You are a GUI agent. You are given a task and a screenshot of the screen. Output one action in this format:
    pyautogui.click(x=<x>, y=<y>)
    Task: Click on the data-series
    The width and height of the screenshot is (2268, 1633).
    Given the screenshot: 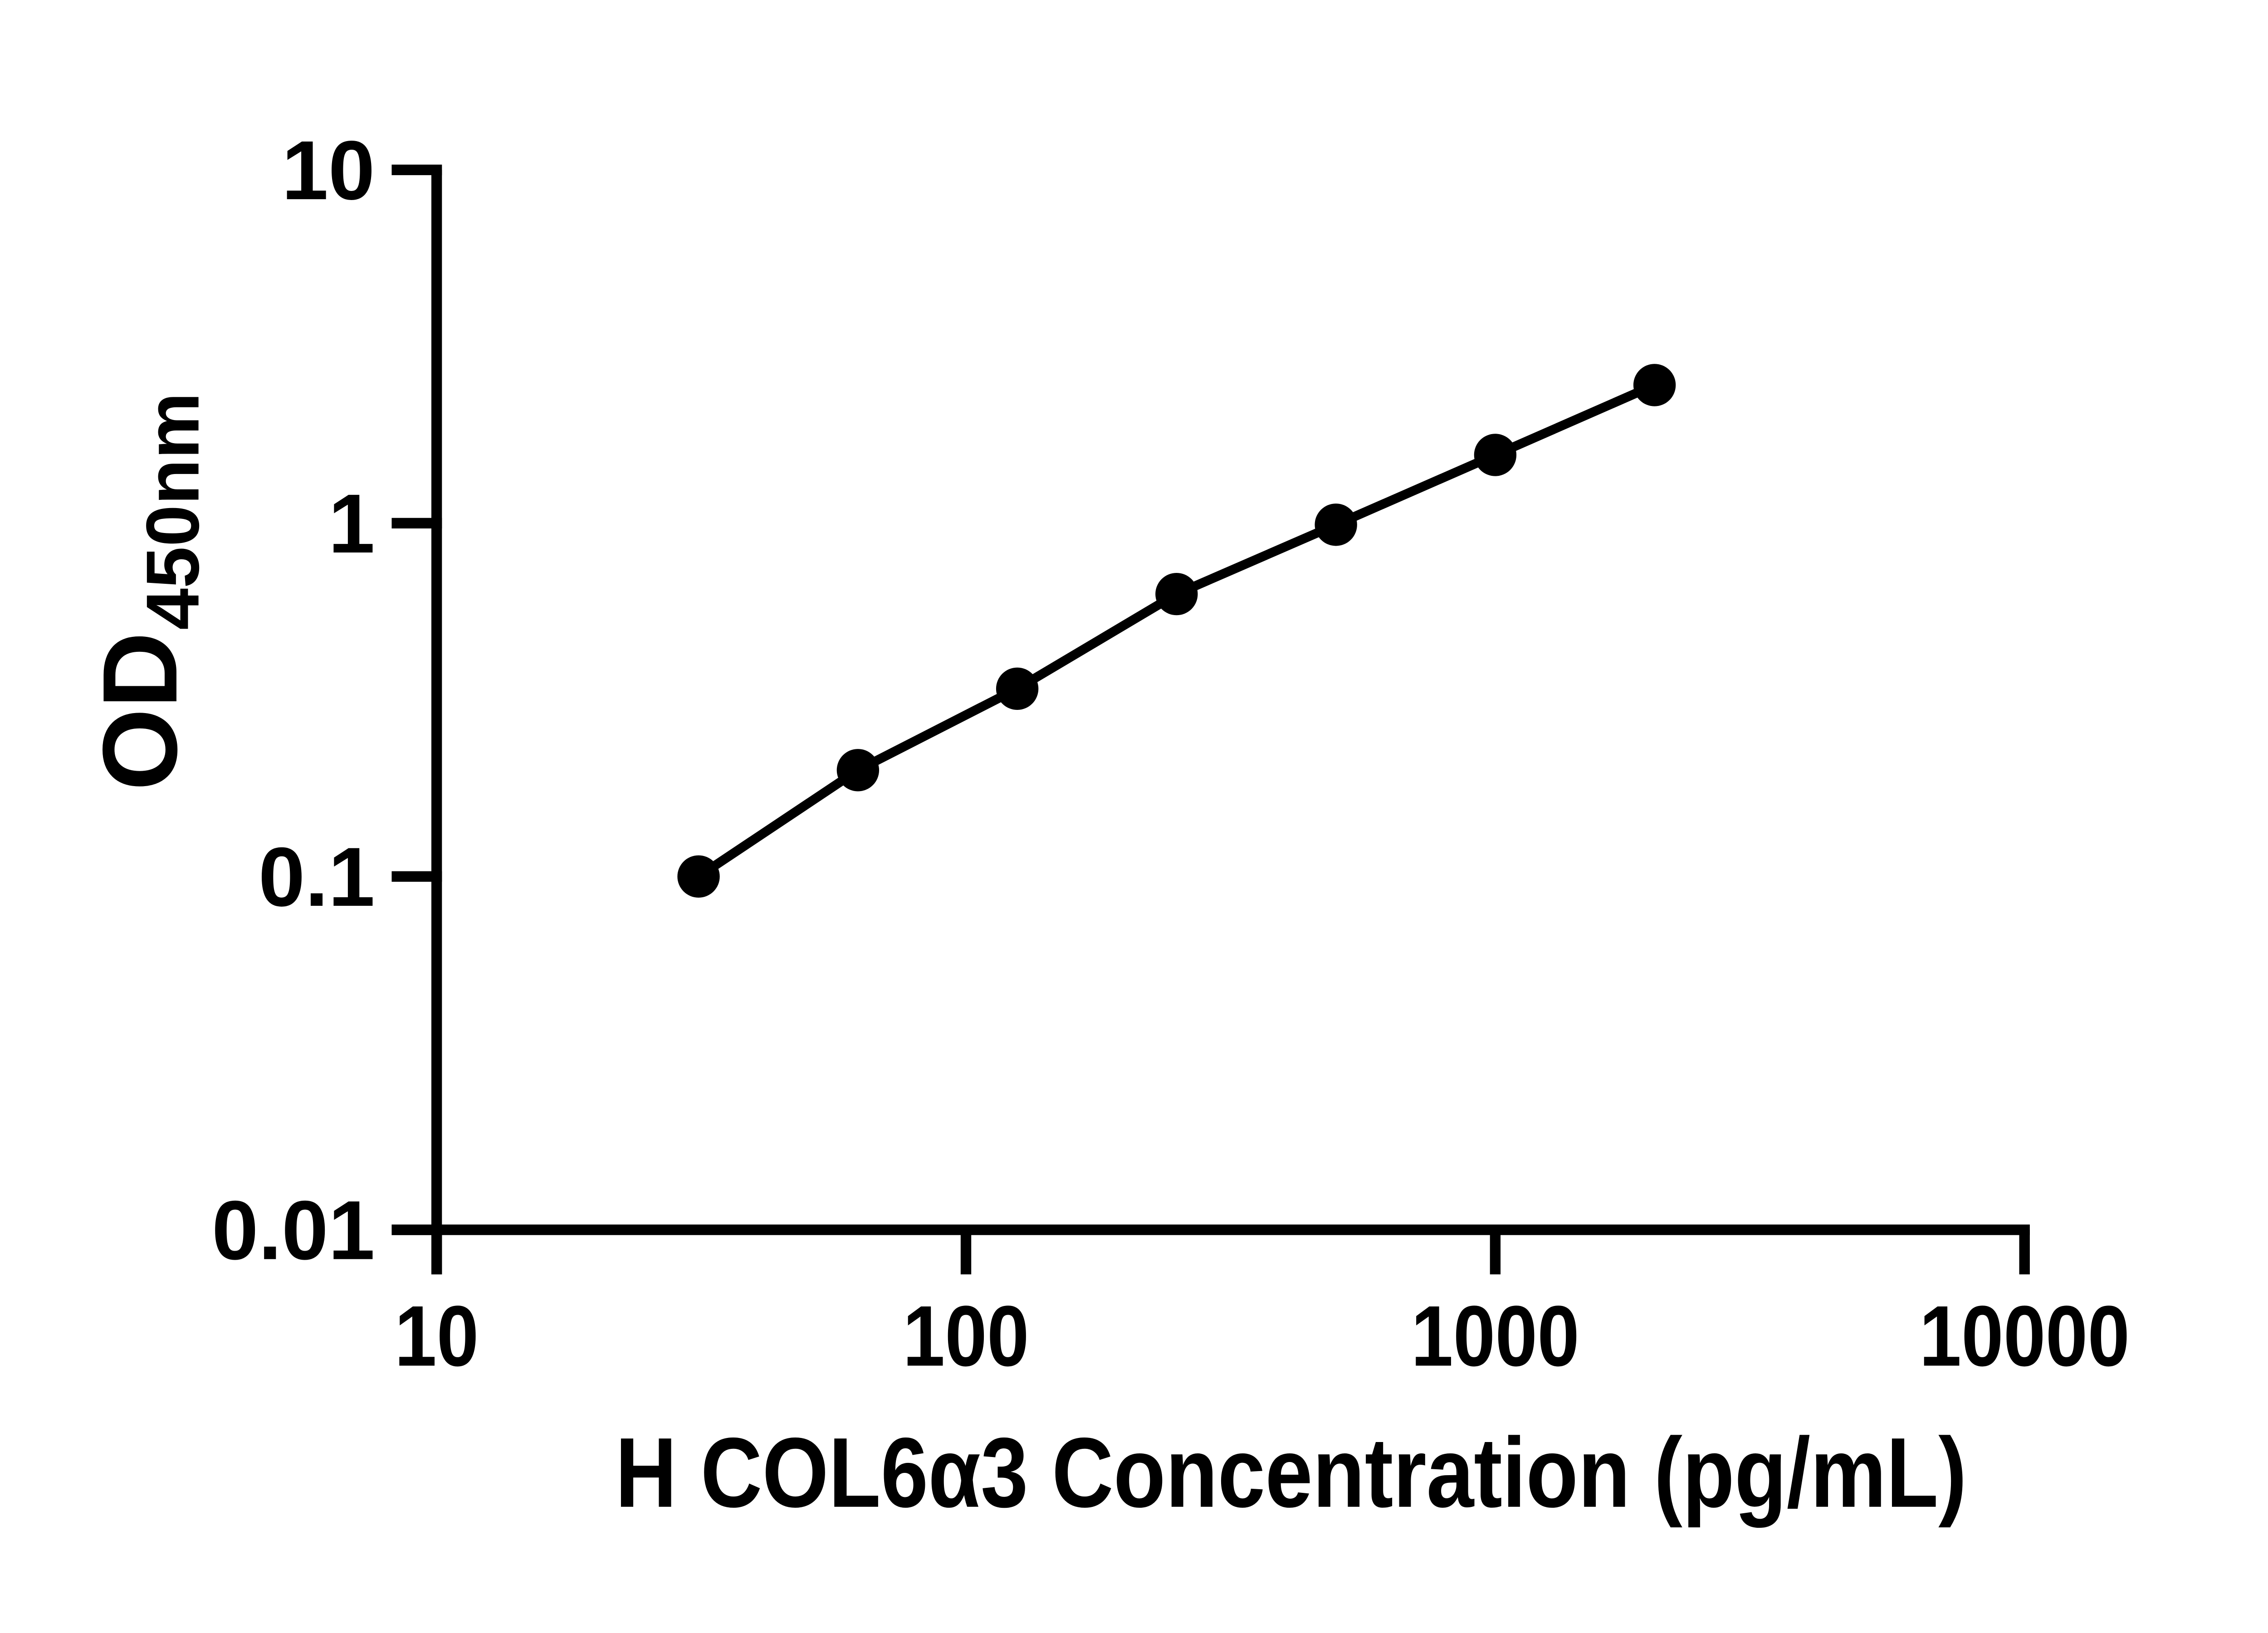 What is the action you would take?
    pyautogui.click(x=1176, y=631)
    